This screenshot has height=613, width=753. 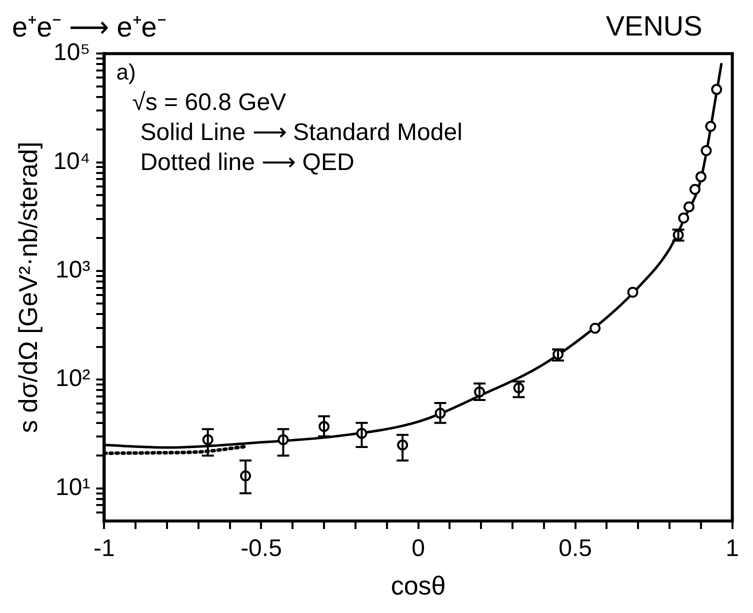 What do you see at coordinates (301, 132) in the screenshot?
I see `annotation: Solid Line ⟶ Standard Model` at bounding box center [301, 132].